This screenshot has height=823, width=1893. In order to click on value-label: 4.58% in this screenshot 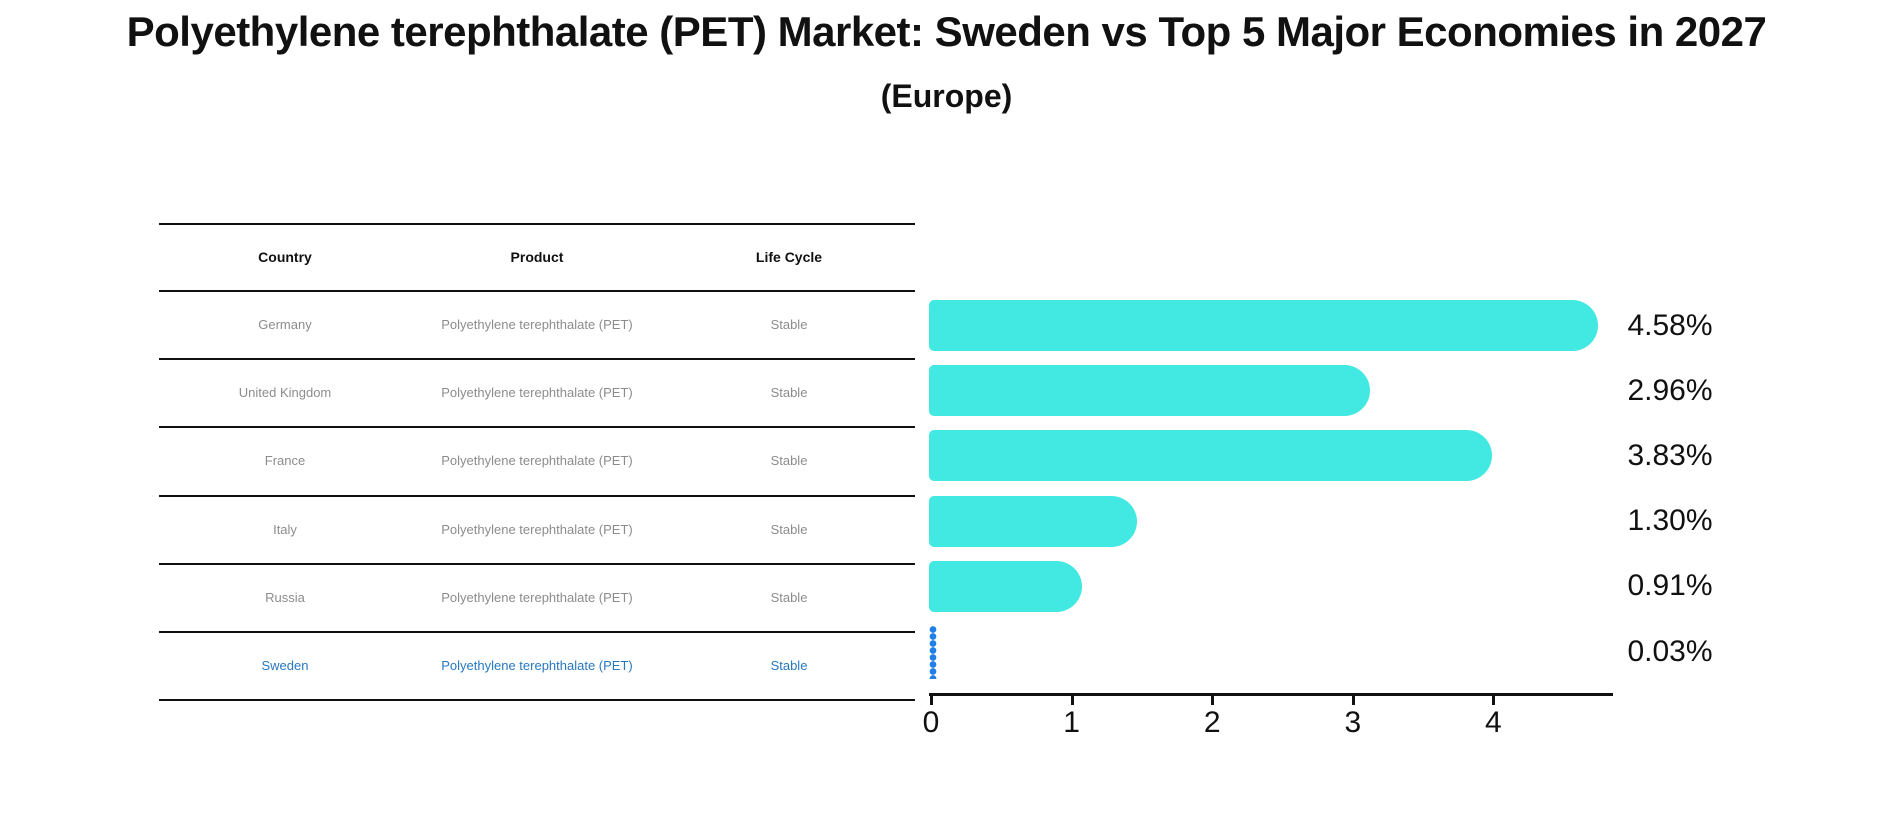, I will do `click(1670, 325)`.